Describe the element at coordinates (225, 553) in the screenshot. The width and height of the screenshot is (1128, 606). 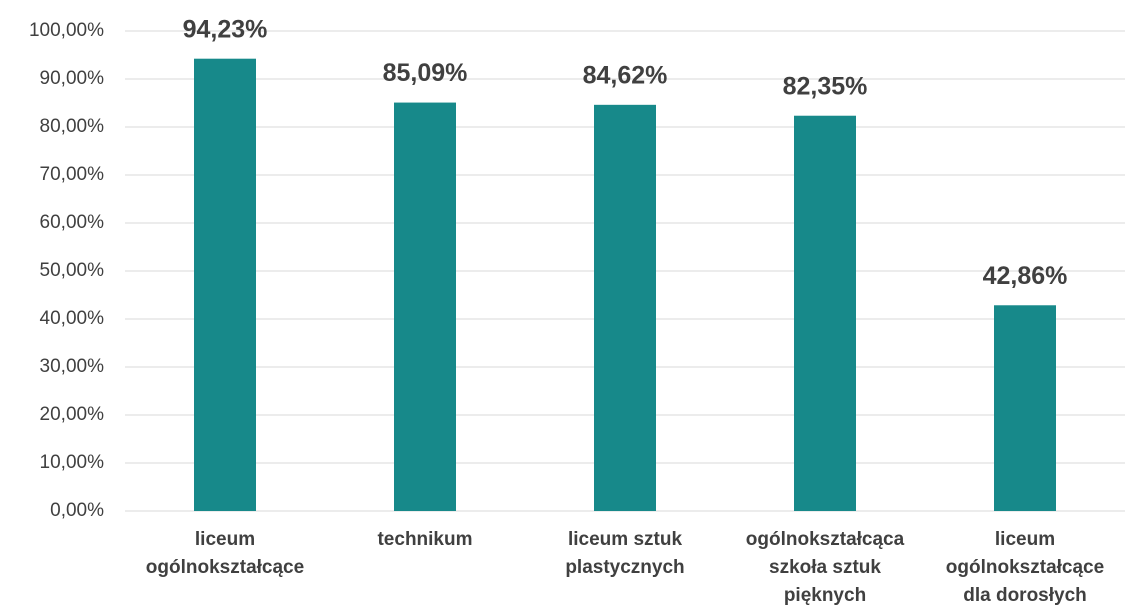
I see `x-tick-label: liceum ogólnokształcące` at that location.